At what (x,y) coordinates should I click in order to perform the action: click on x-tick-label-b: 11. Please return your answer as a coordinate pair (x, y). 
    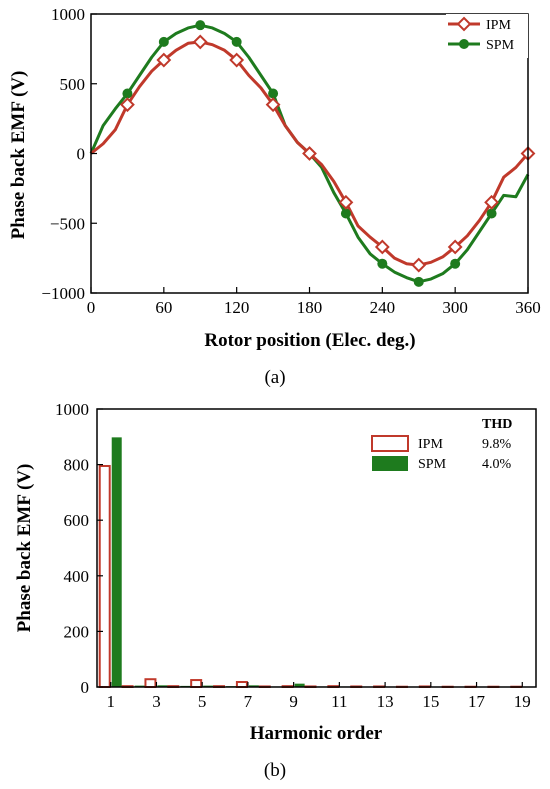
    Looking at the image, I should click on (339, 701).